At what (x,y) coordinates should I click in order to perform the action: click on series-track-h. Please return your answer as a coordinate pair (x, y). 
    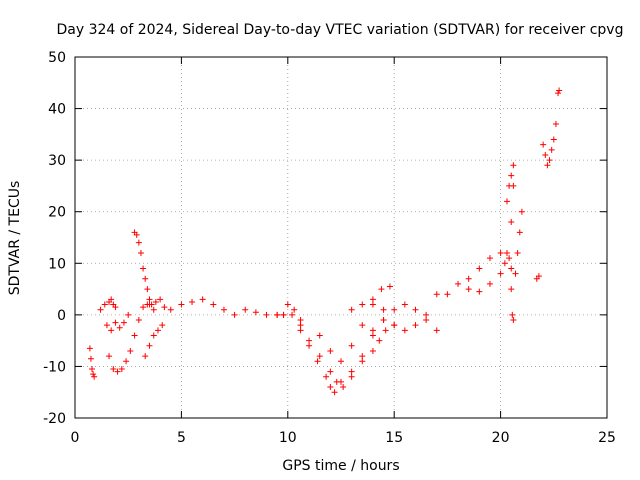
    Looking at the image, I should click on (289, 312).